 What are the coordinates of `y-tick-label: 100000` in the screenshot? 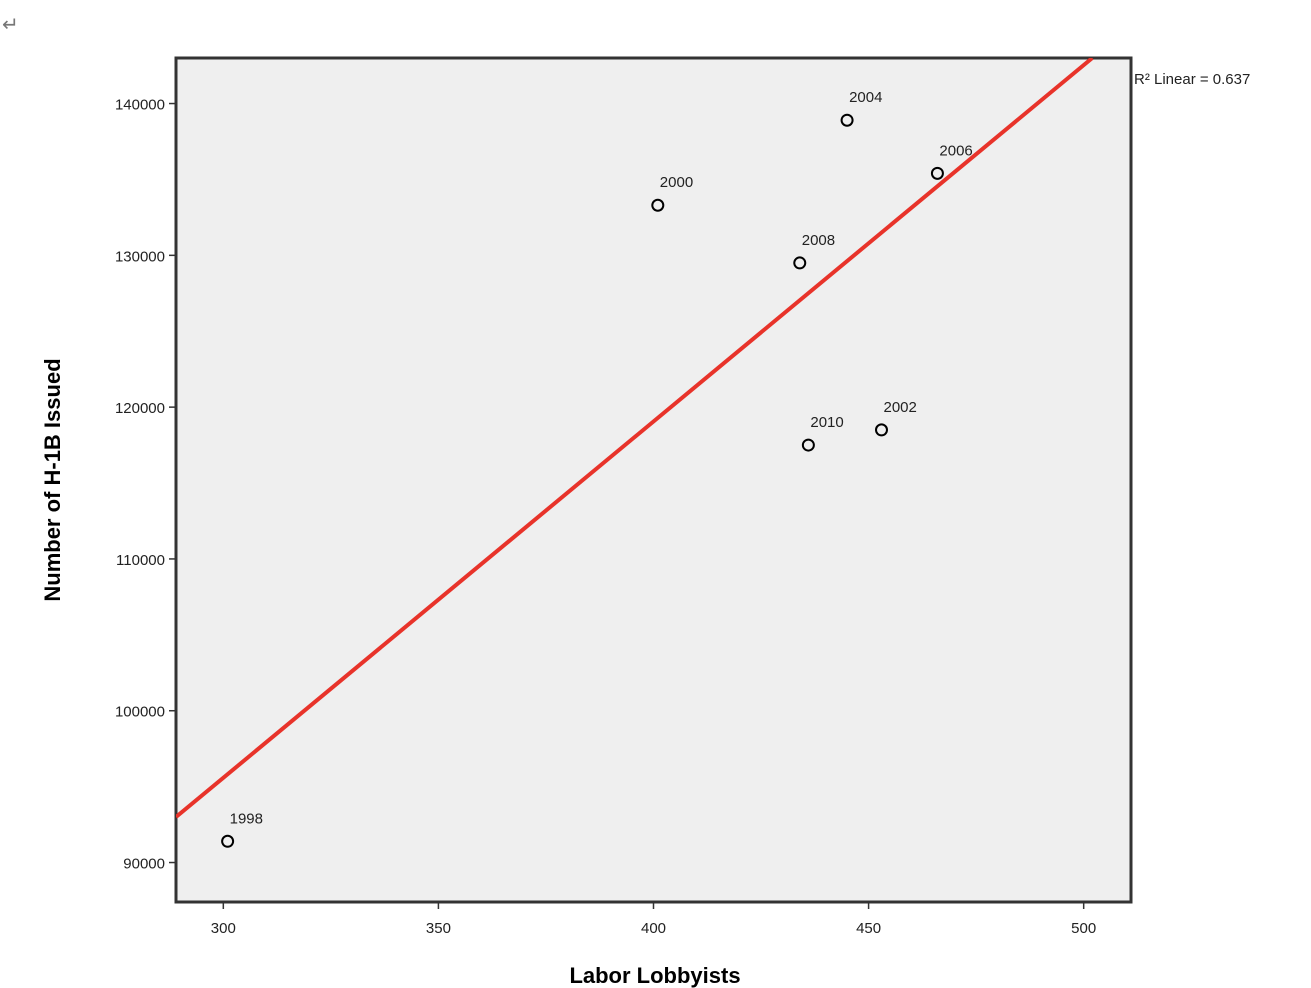 It's located at (140, 712).